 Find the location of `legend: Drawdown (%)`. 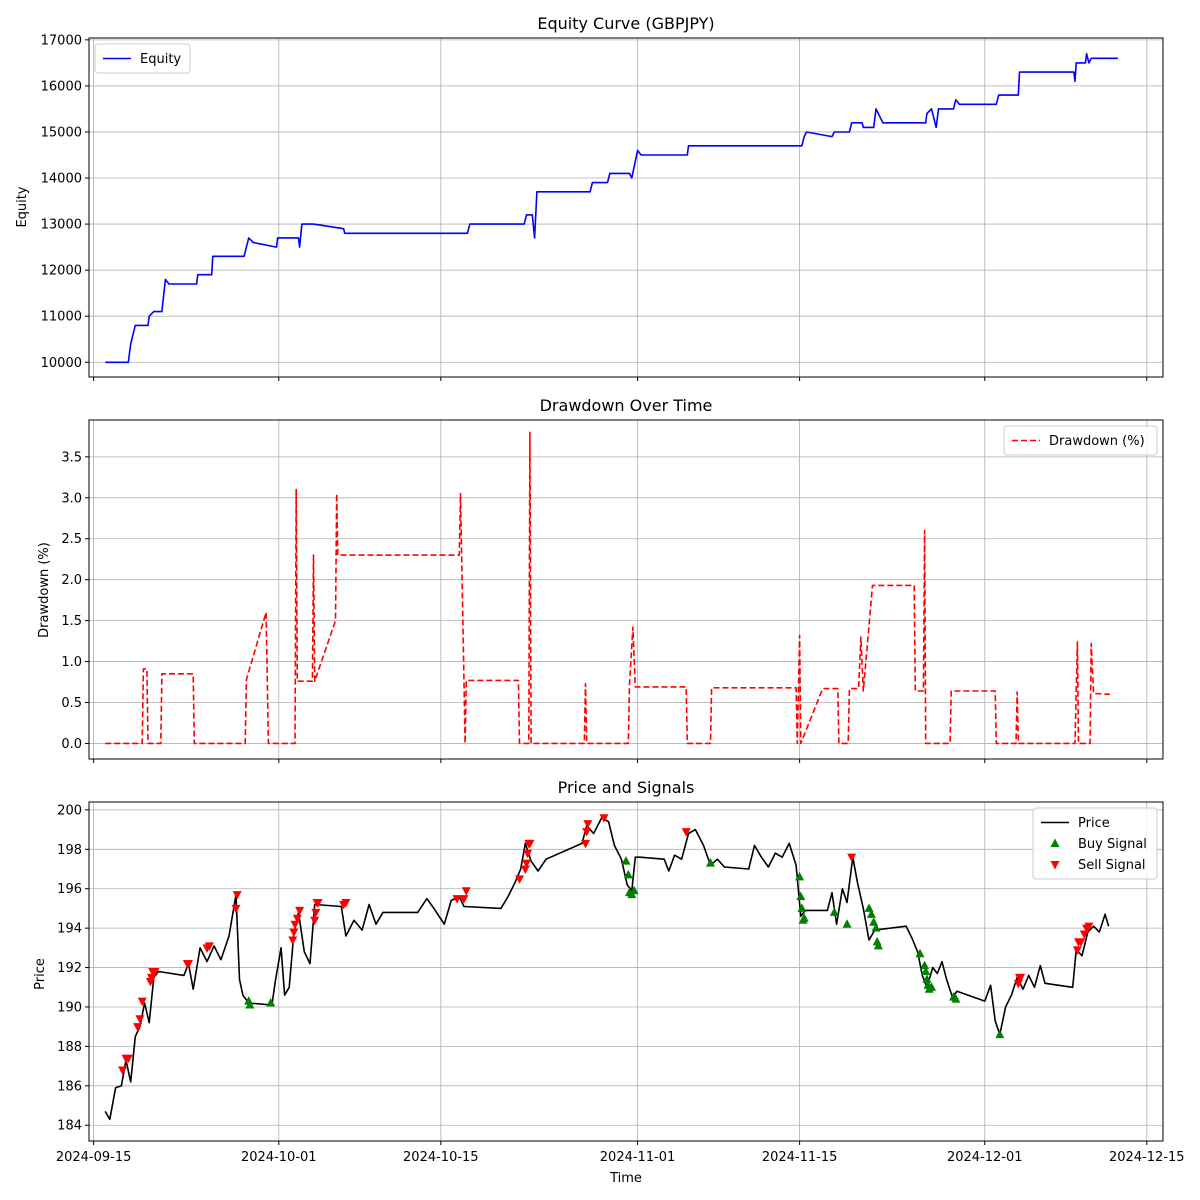

legend: Drawdown (%) is located at coordinates (1080, 440).